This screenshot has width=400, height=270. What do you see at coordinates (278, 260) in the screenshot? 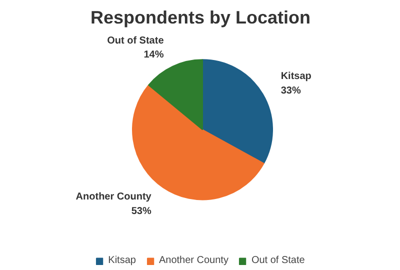
I see `legend-label: Out of State` at bounding box center [278, 260].